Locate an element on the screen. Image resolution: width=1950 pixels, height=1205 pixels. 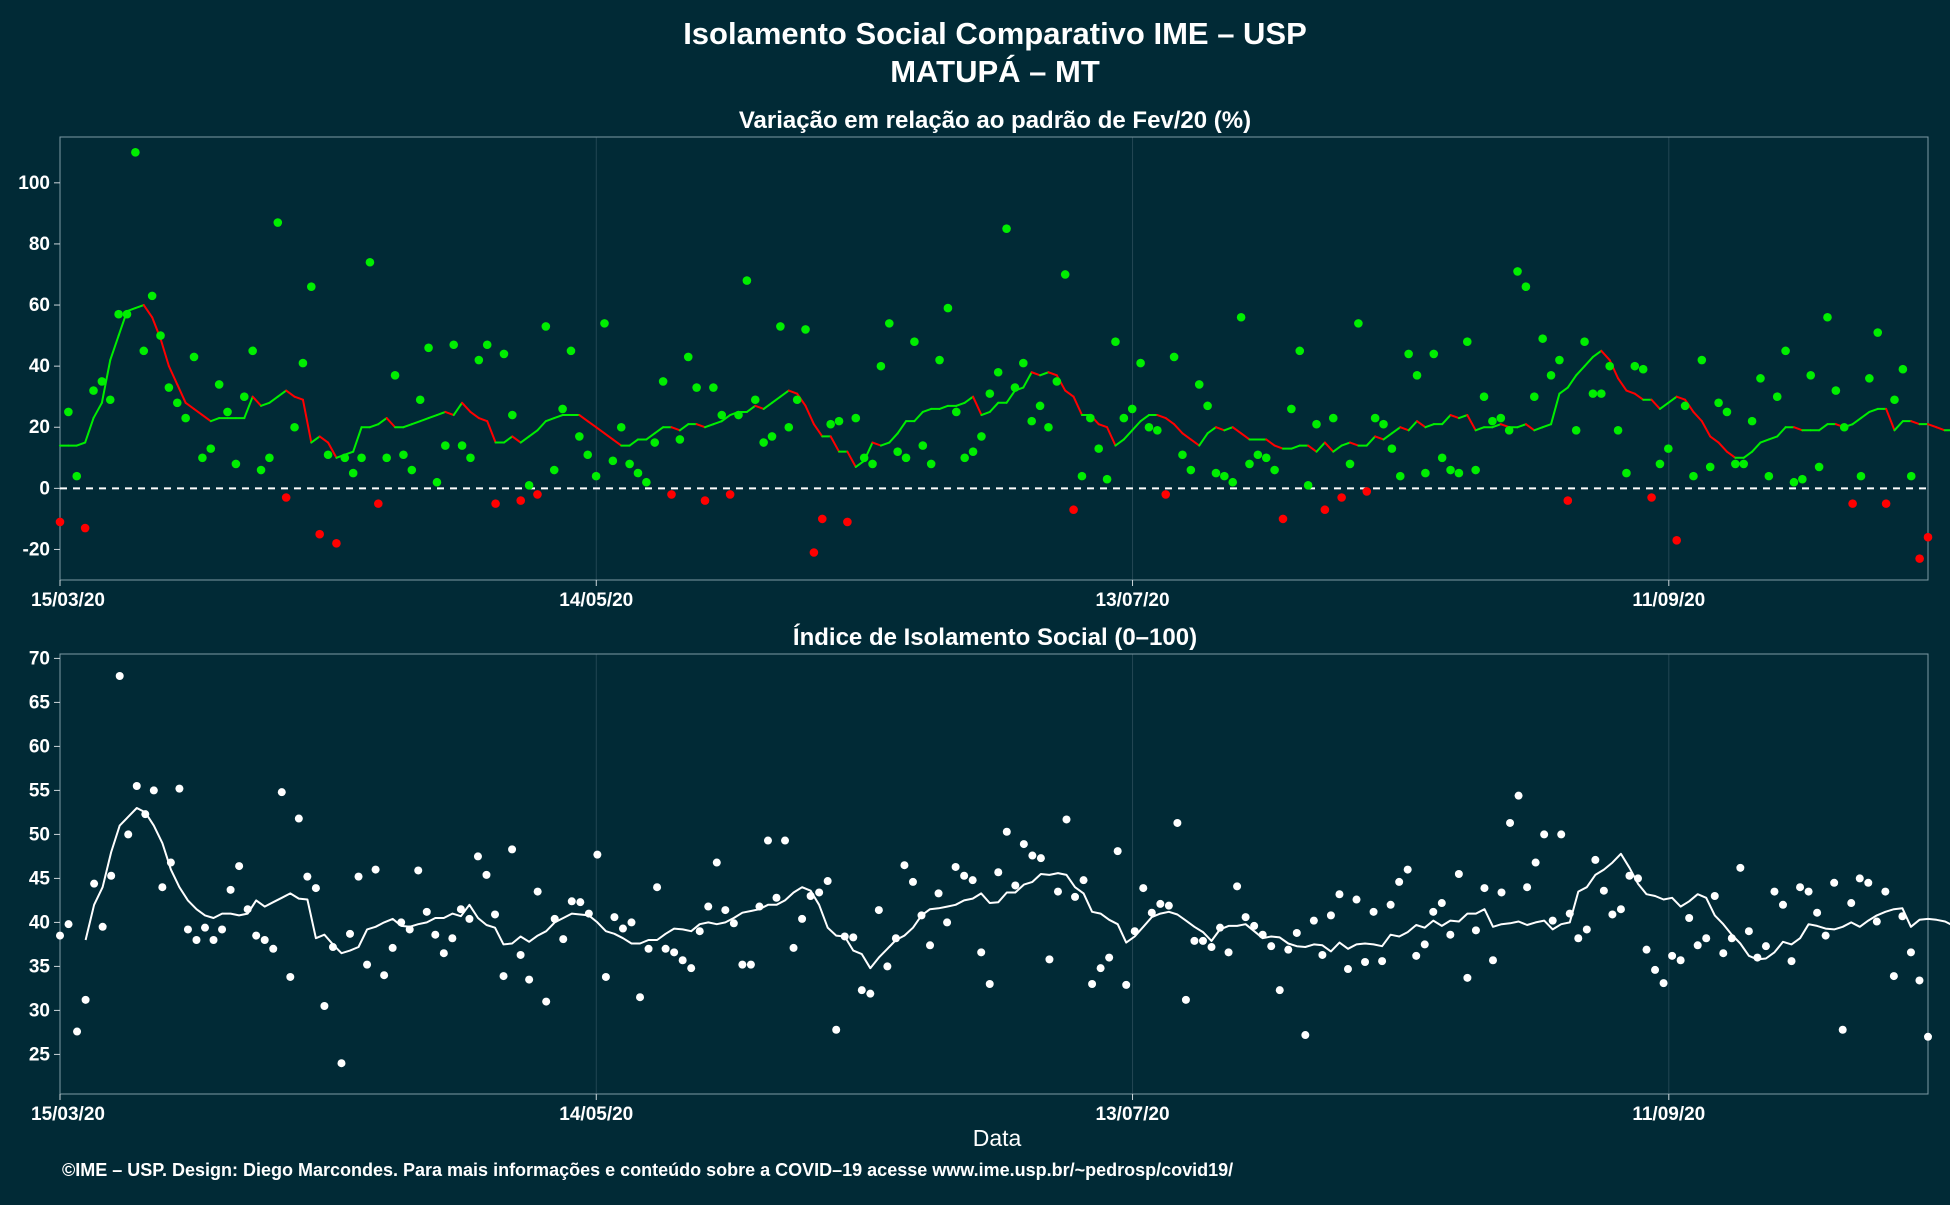
main-title-line1: Isolamento Social Comparativo IME – USP is located at coordinates (995, 33).